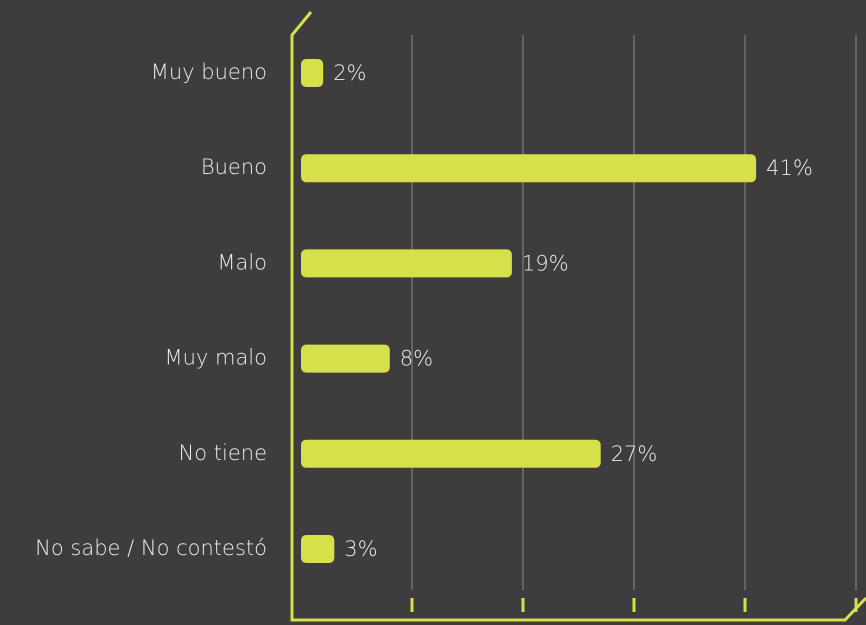 The height and width of the screenshot is (625, 866). What do you see at coordinates (360, 549) in the screenshot?
I see `value-label: 3%` at bounding box center [360, 549].